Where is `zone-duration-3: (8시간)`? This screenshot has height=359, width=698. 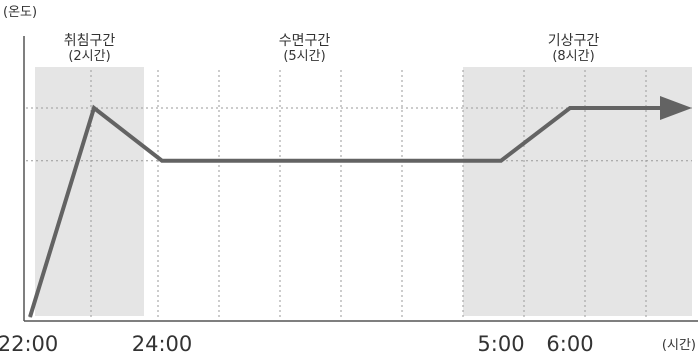
zone-duration-3: (8시간) is located at coordinates (573, 56).